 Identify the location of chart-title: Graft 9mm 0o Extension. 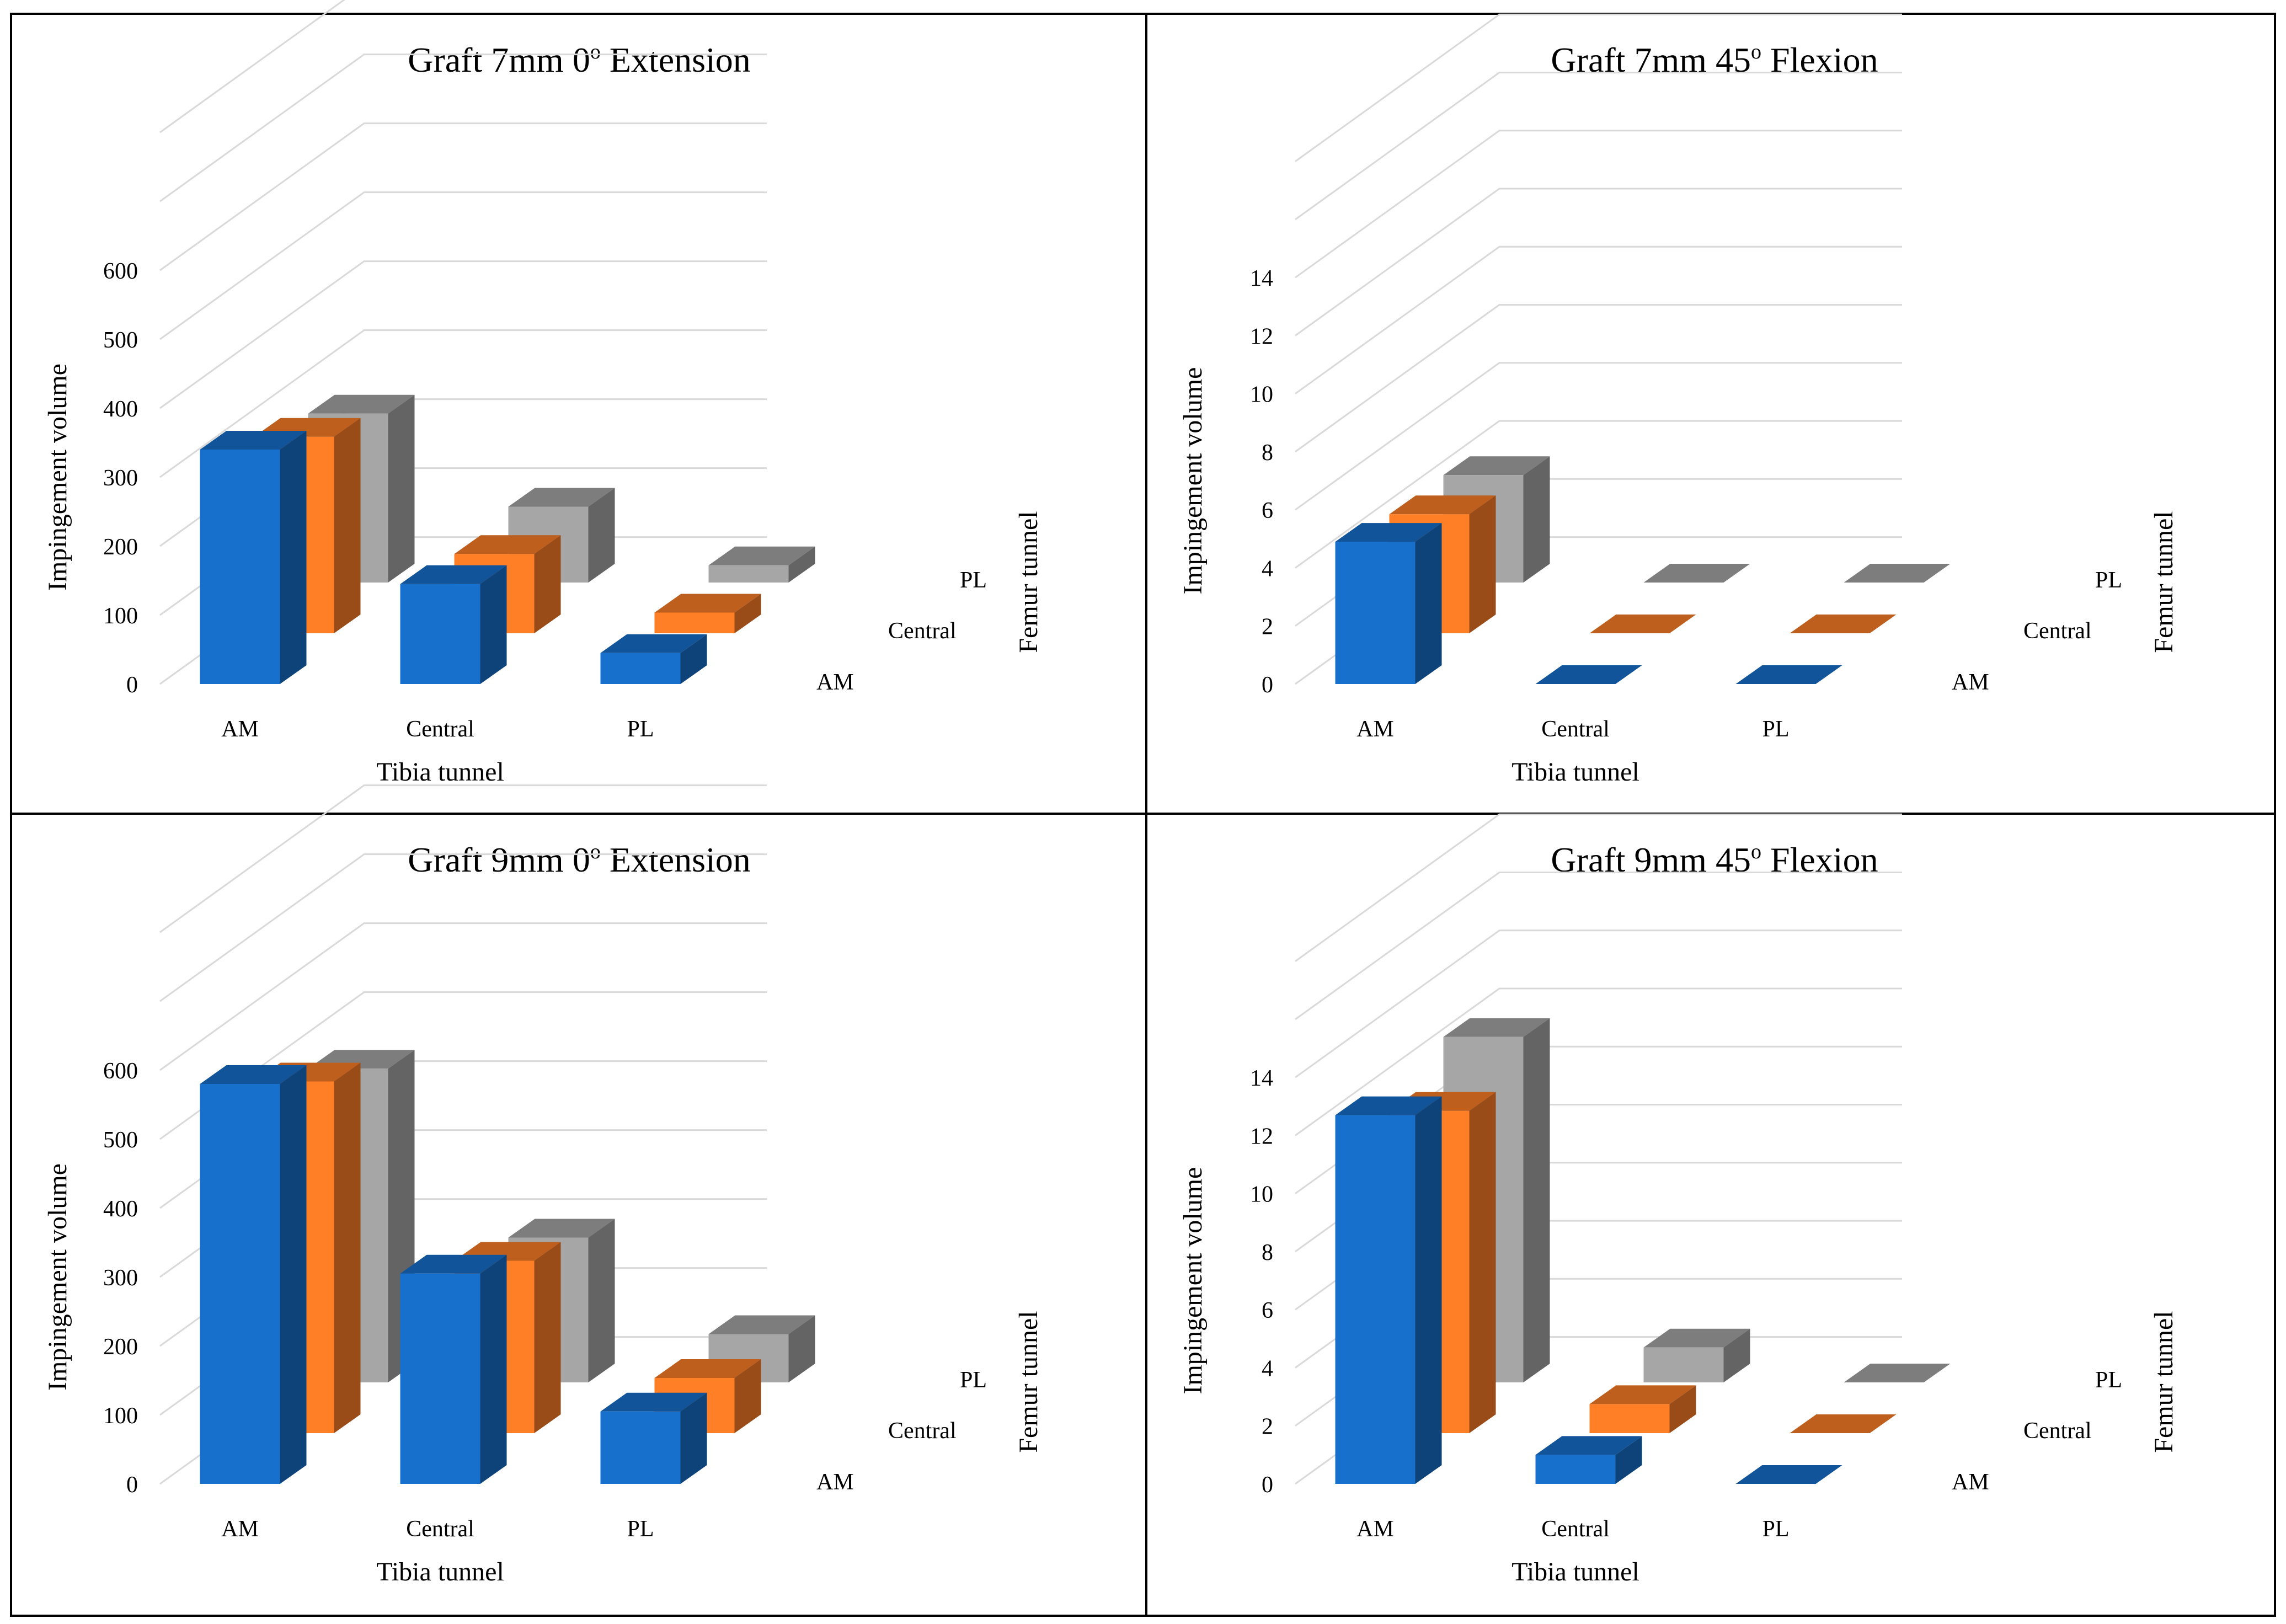
(579, 859).